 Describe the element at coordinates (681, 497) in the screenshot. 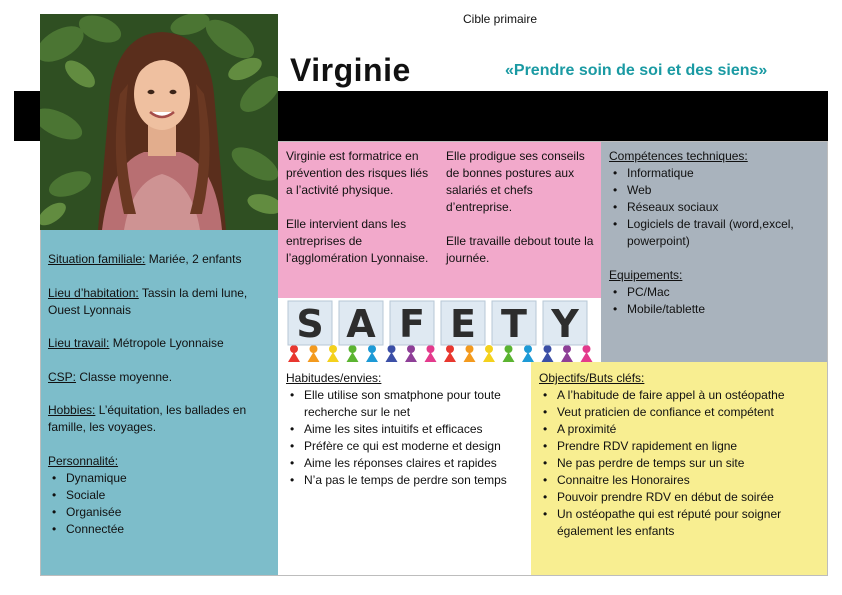

I see `list-item: Pouvoir prendre RDV en début de soirée` at that location.